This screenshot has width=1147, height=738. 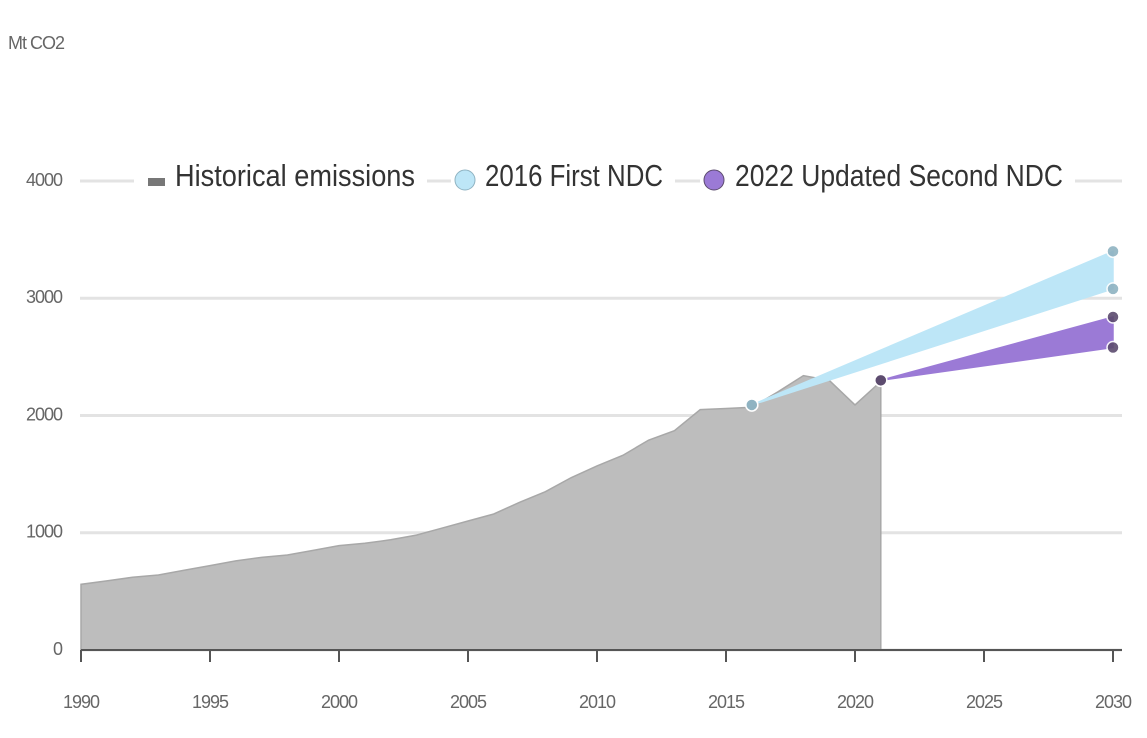 I want to click on x-tick-label: 1995, so click(x=210, y=702).